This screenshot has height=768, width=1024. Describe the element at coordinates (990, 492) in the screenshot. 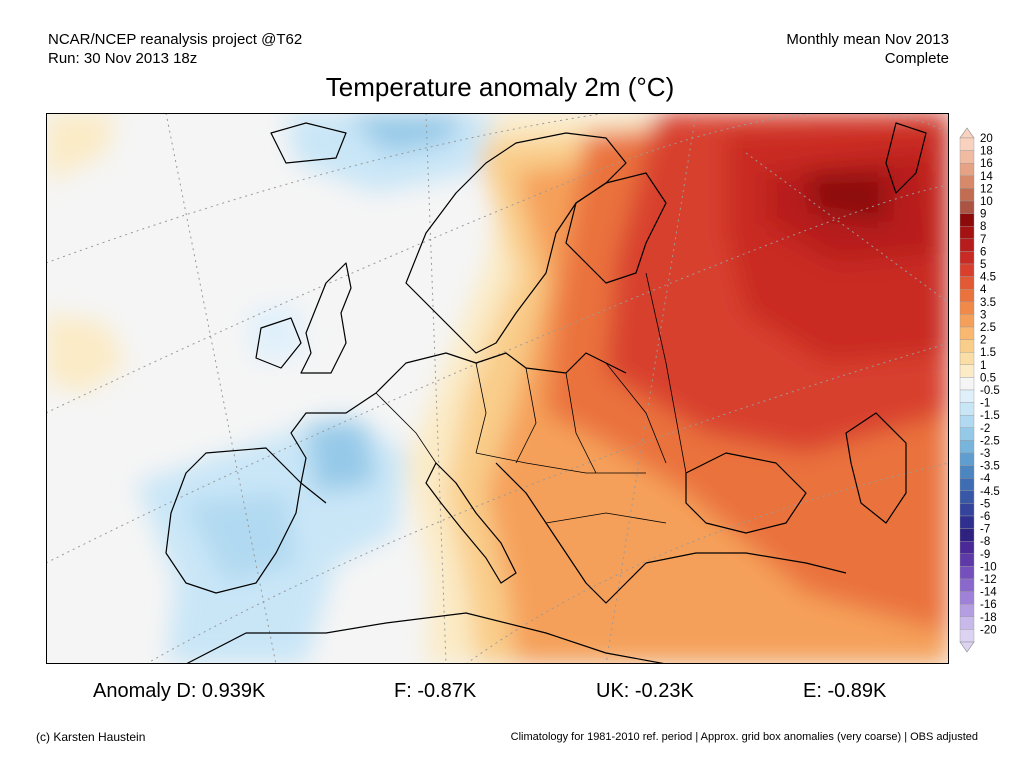

I see `colorbar-label: -4.5` at that location.